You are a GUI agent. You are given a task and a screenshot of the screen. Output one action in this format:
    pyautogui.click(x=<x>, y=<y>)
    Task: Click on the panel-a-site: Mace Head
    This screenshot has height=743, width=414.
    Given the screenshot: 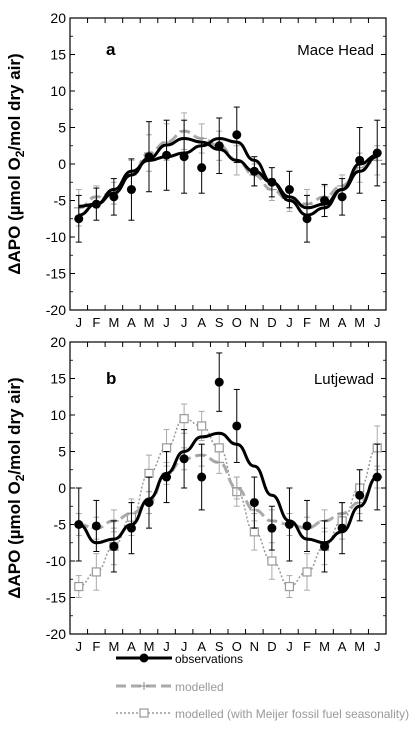 What is the action you would take?
    pyautogui.click(x=335, y=50)
    